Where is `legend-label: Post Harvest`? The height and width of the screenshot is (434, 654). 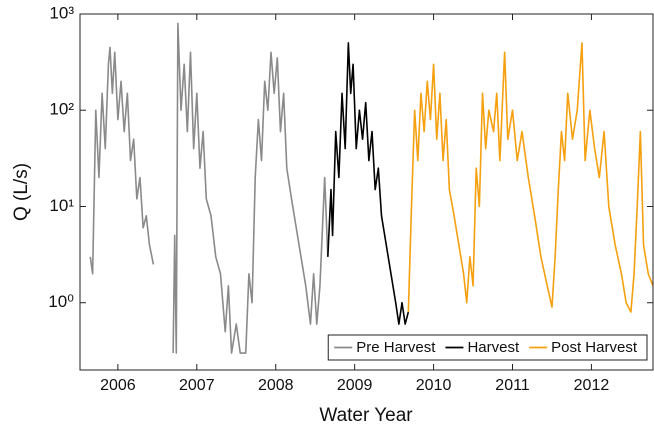 legend-label: Post Harvest is located at coordinates (594, 347).